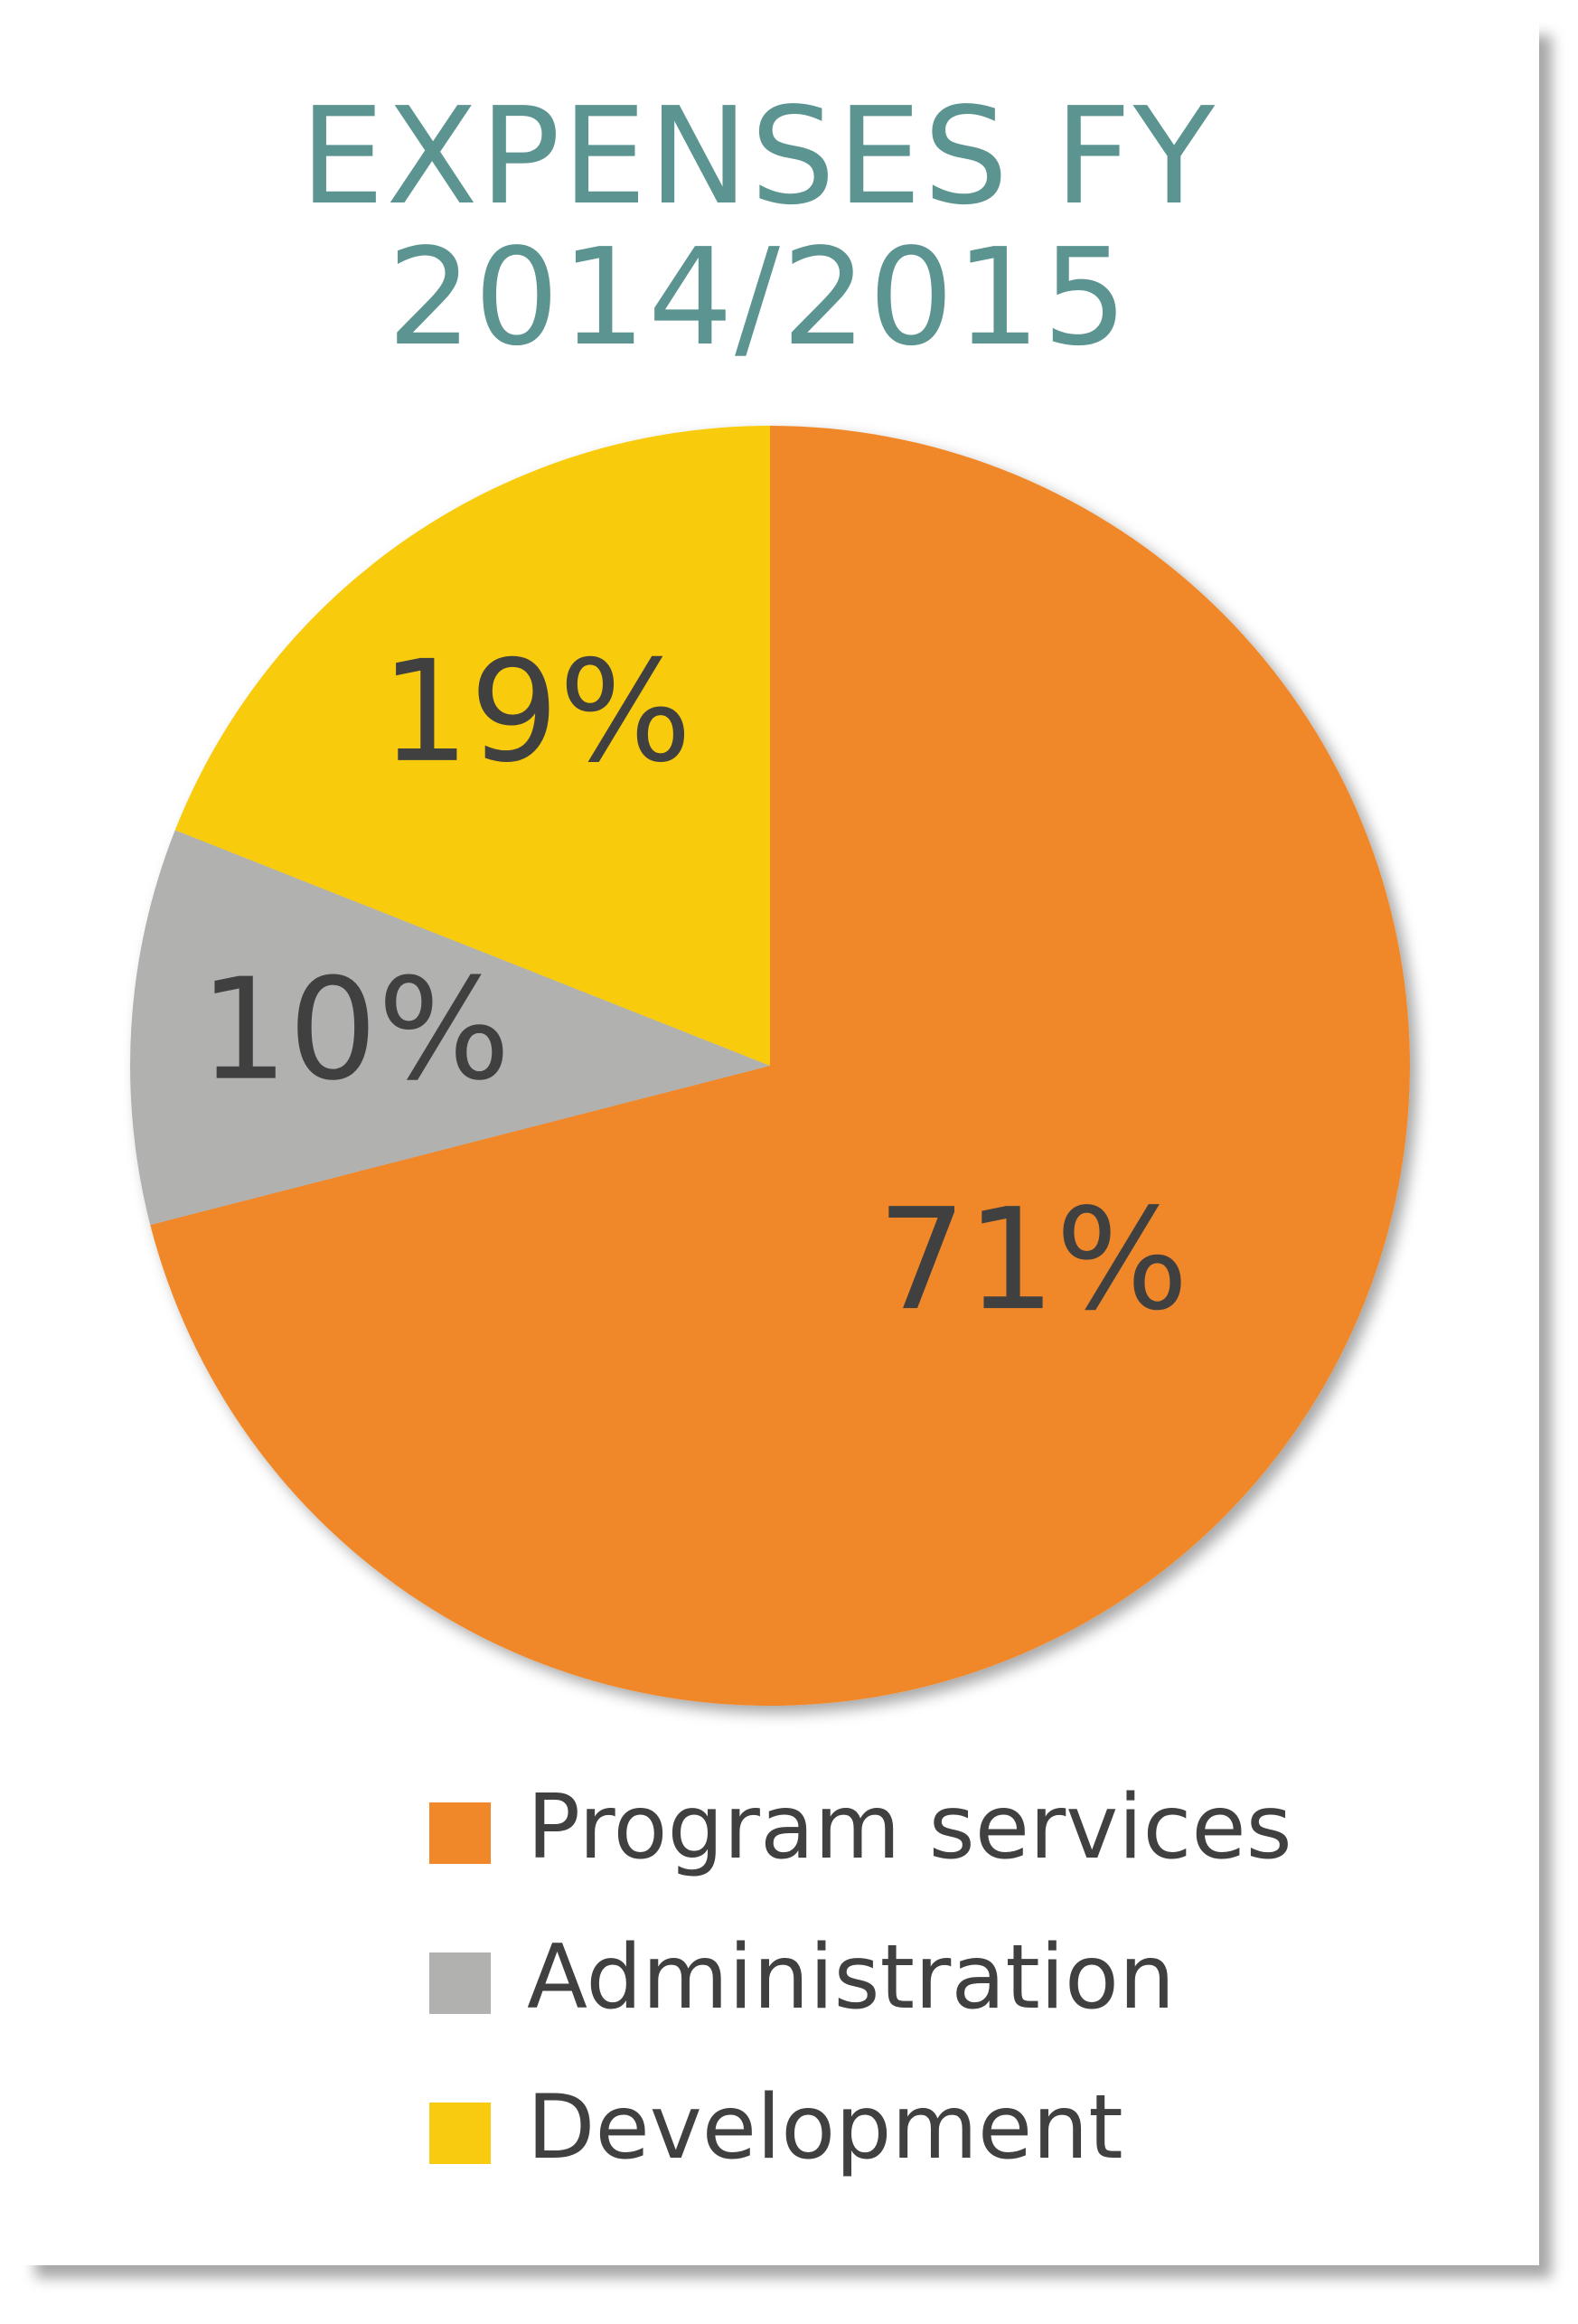  Describe the element at coordinates (355, 1030) in the screenshot. I see `data-label: 10%` at that location.